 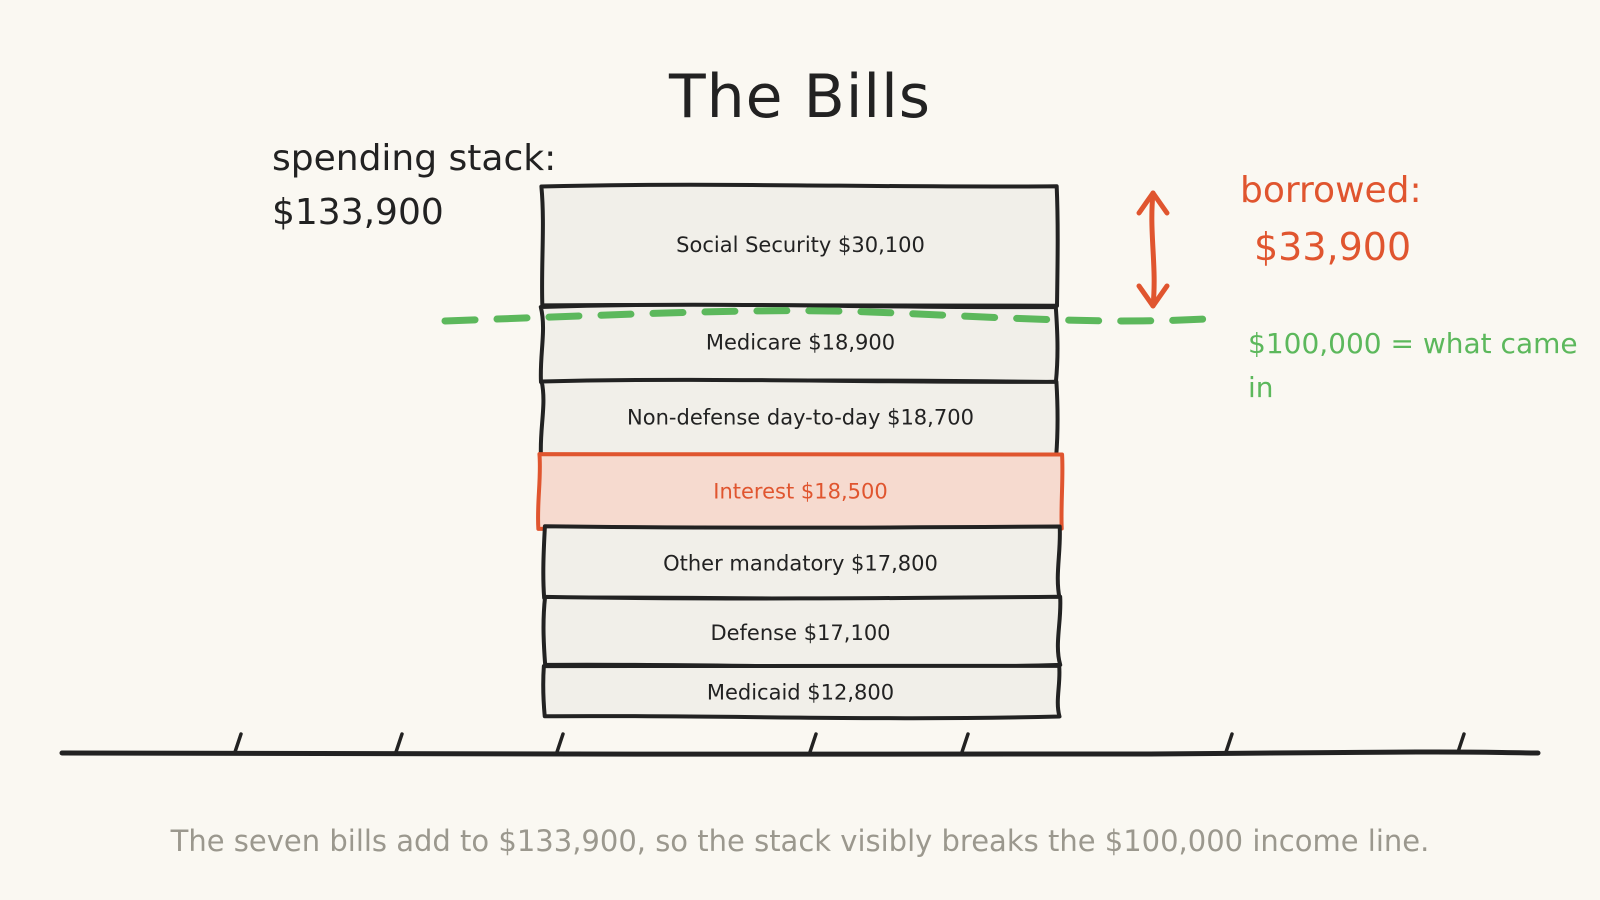 I want to click on borrowed-amount: $33,900, so click(x=1333, y=247).